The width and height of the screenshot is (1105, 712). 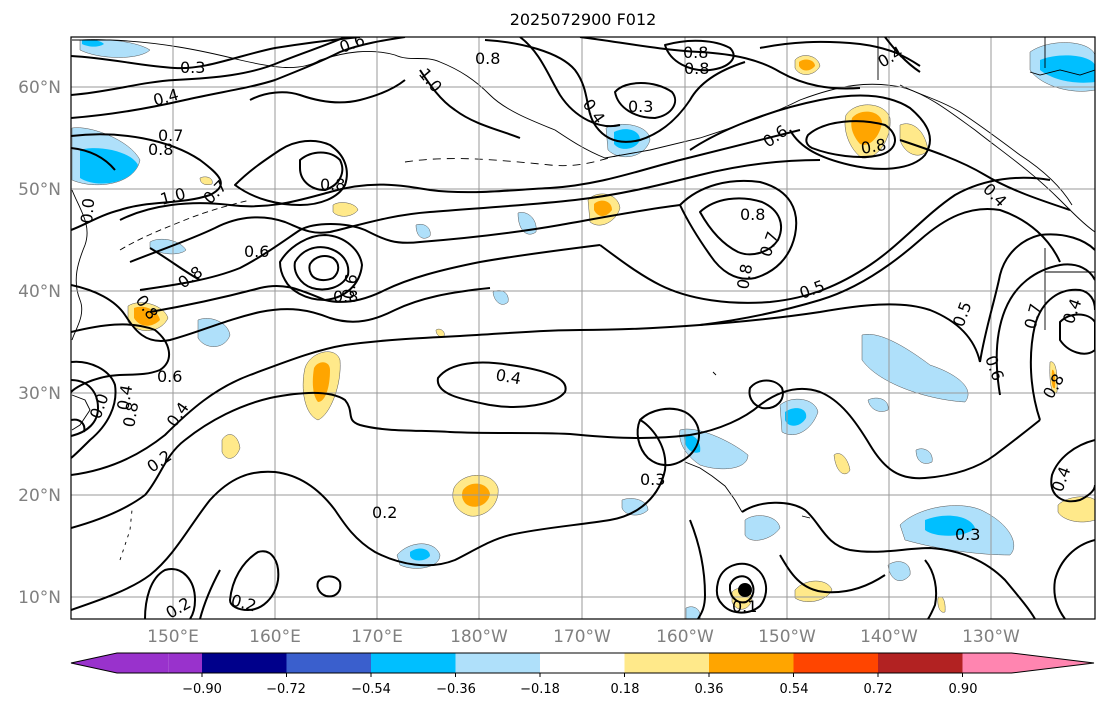 What do you see at coordinates (120, 663) in the screenshot?
I see `colorbar-extend-low` at bounding box center [120, 663].